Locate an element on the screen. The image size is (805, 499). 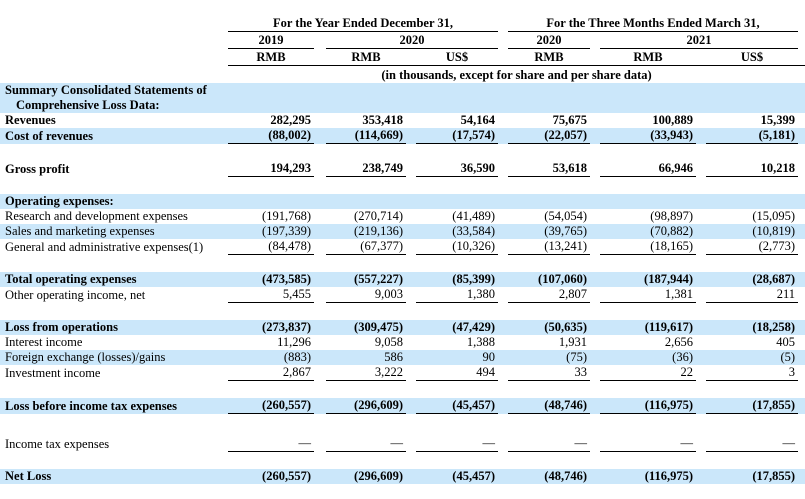
cell-value-col5: (187,944) is located at coordinates (648, 279).